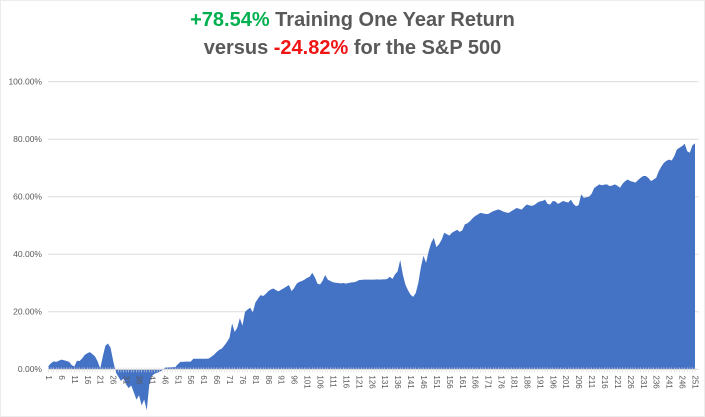 The image size is (705, 417). I want to click on svg-text: 36, so click(139, 379).